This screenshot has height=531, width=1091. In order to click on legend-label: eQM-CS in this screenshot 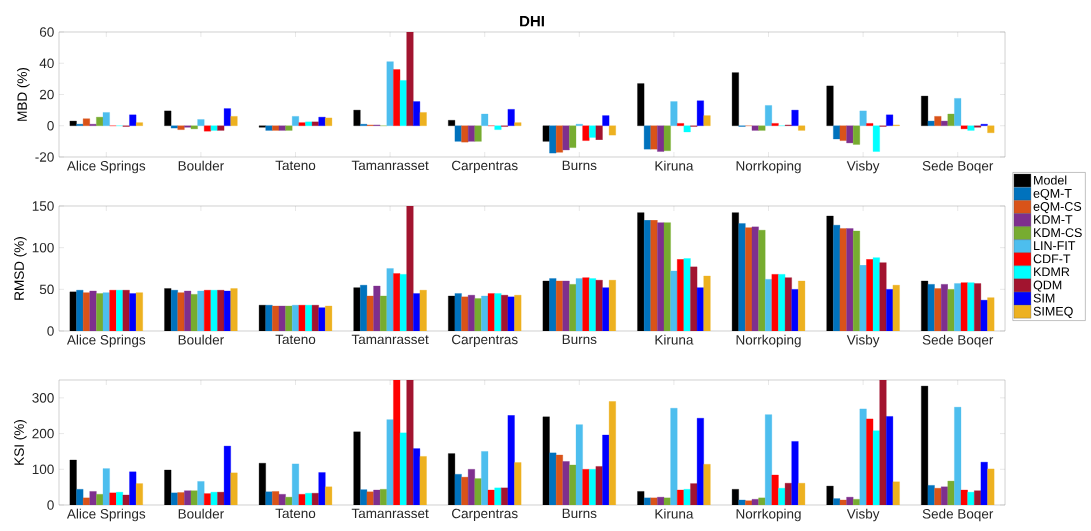, I will do `click(1057, 208)`.